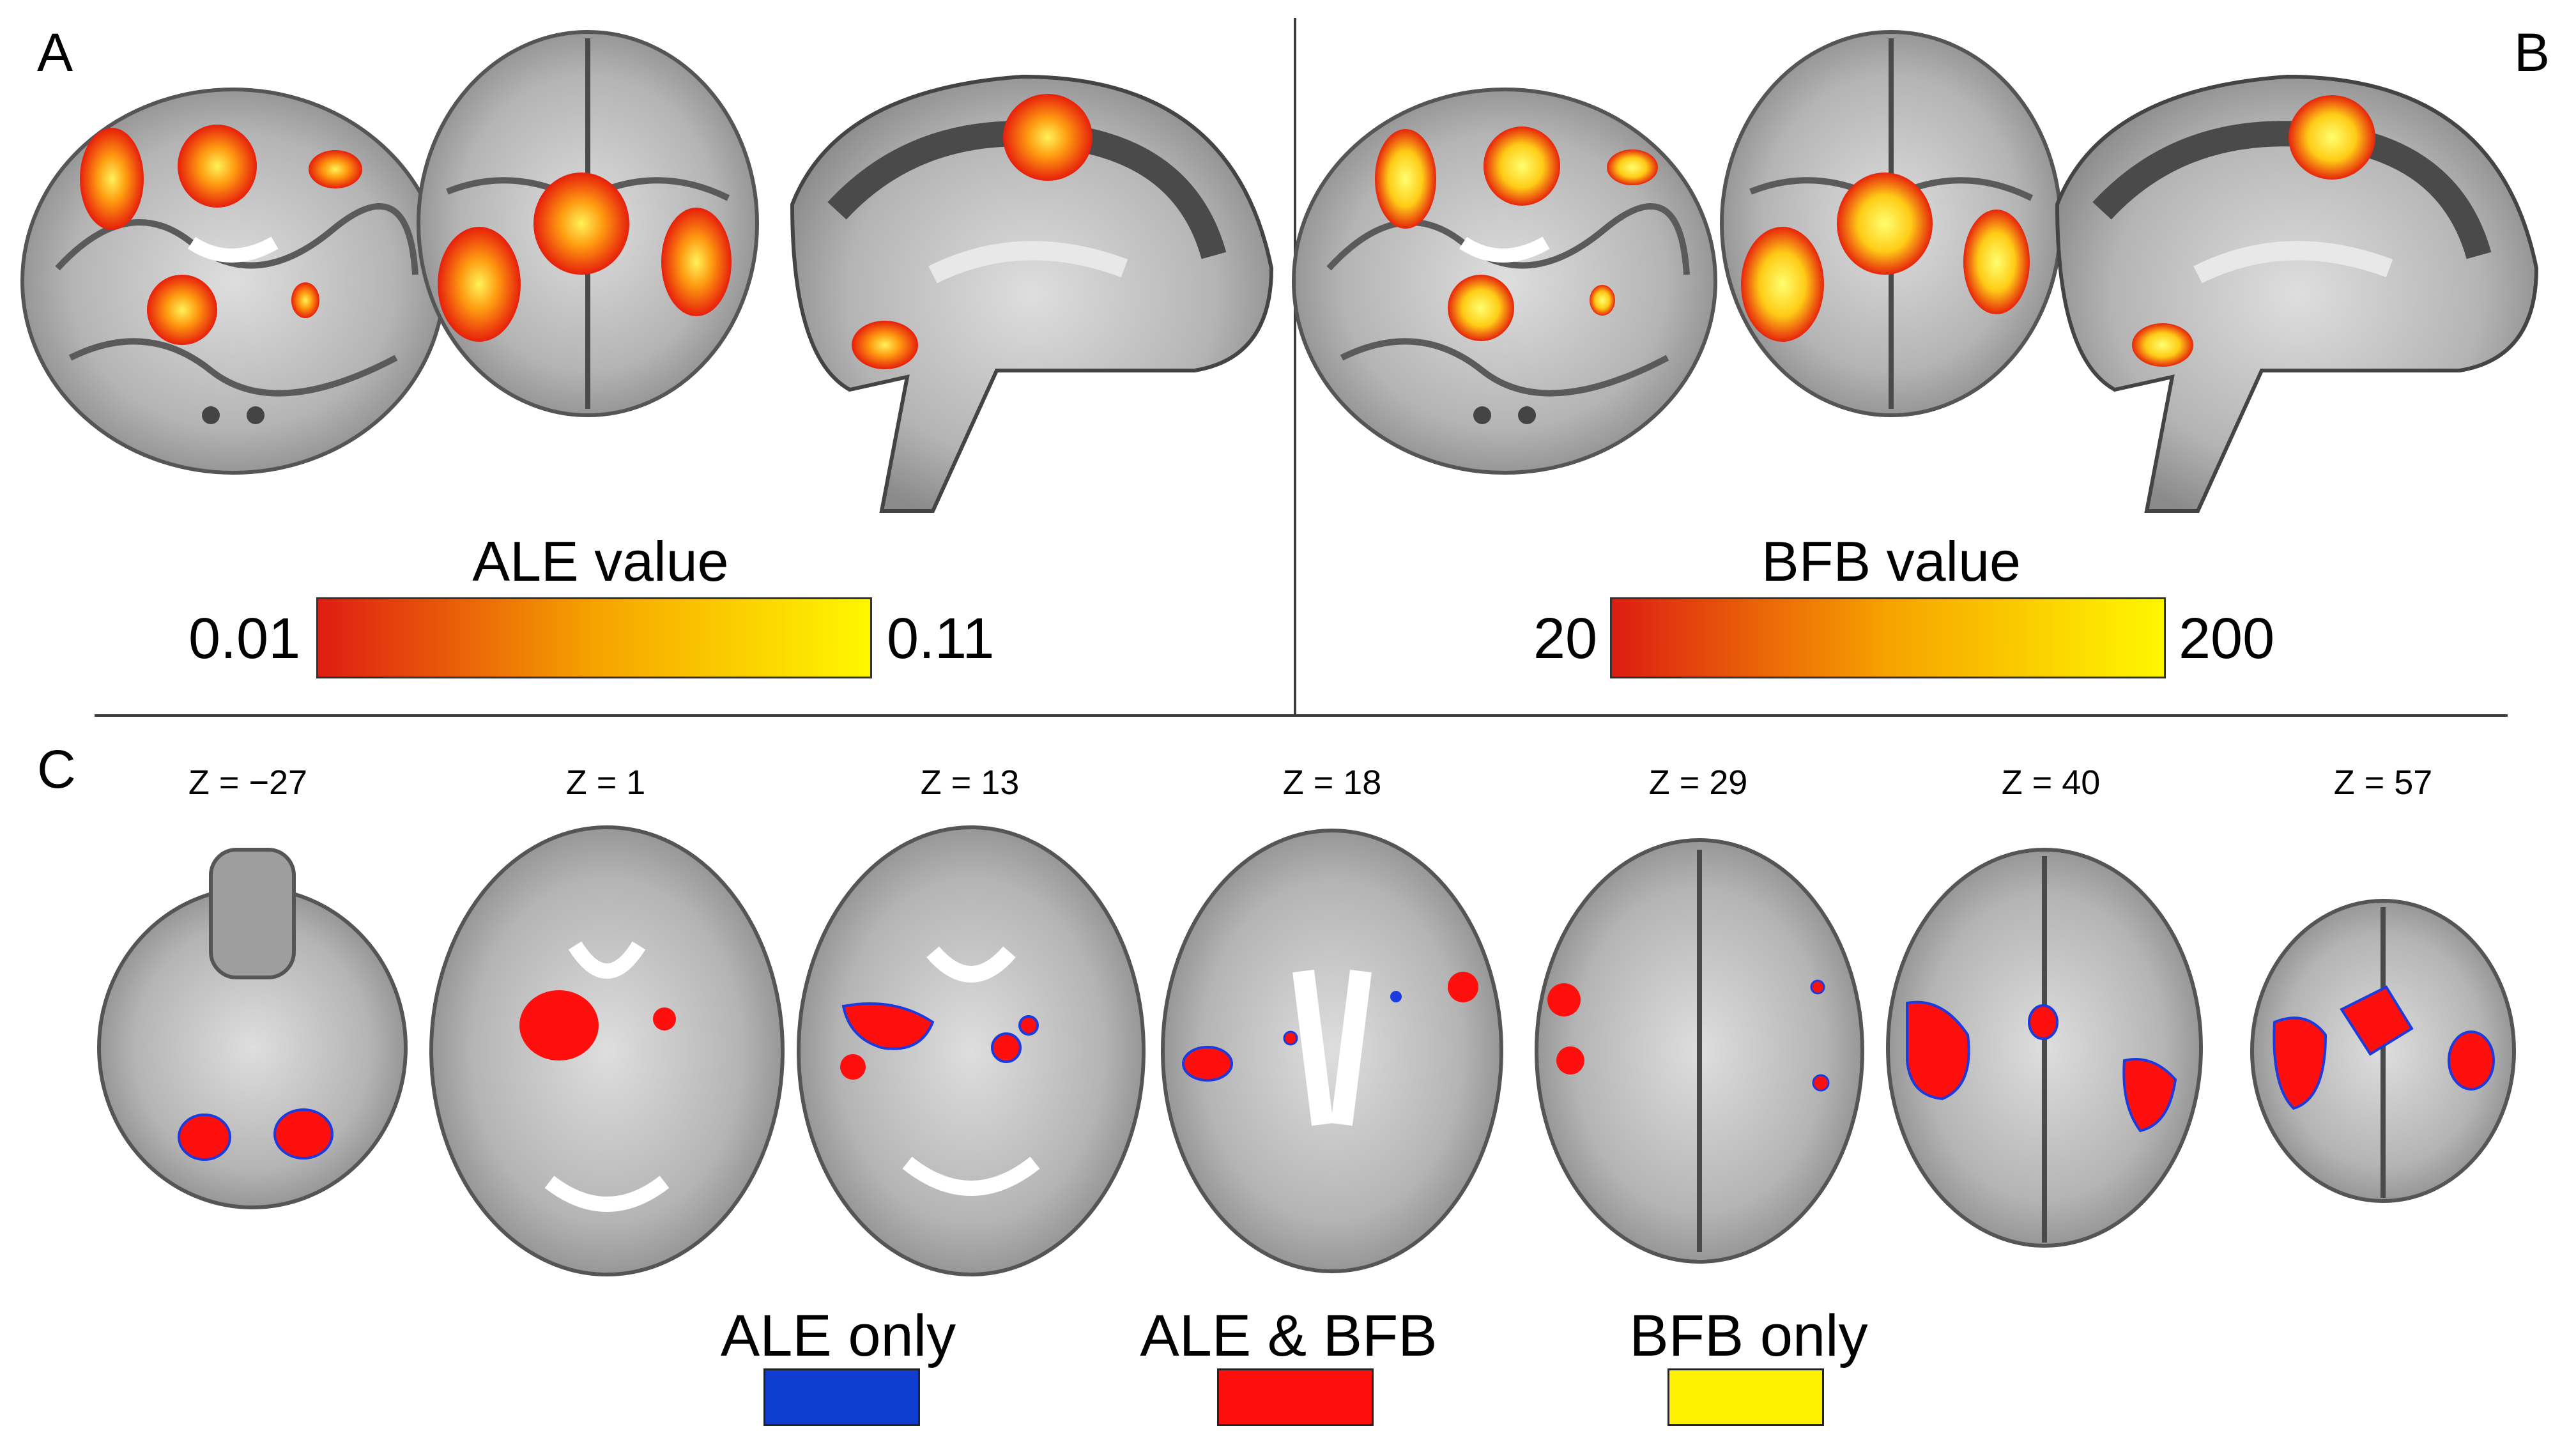  Describe the element at coordinates (605, 782) in the screenshot. I see `slice-label: Z = 1` at that location.